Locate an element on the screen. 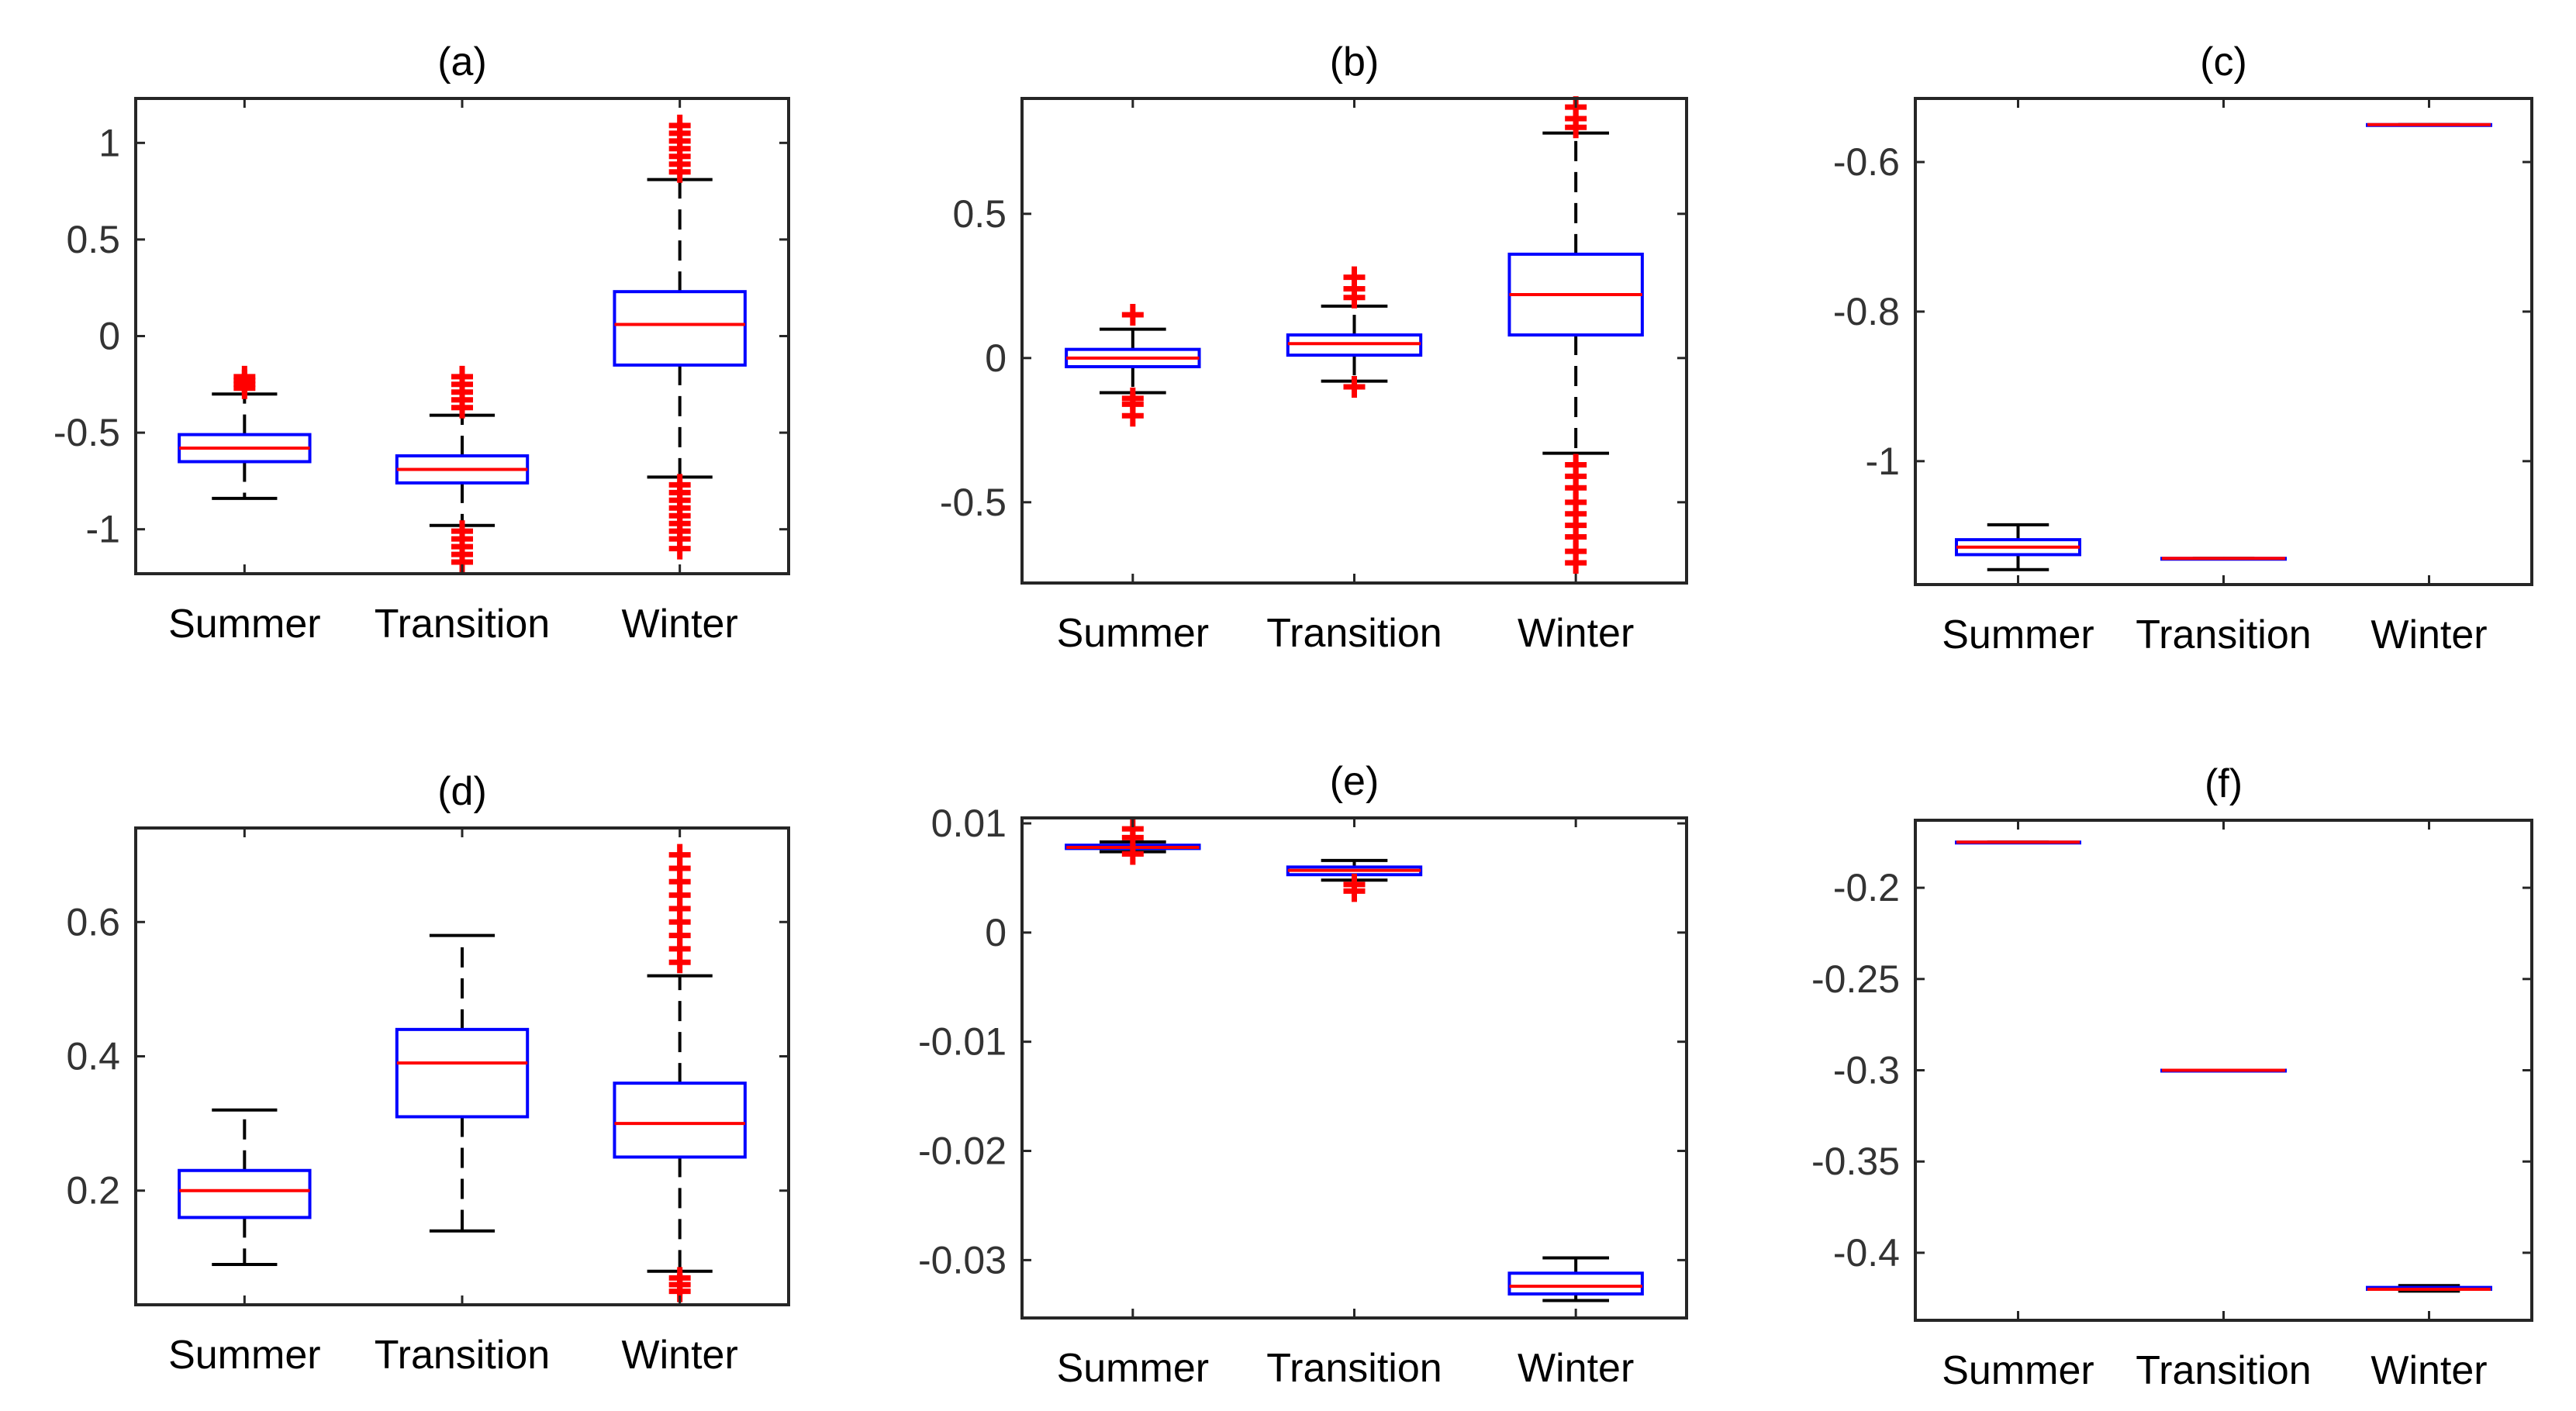 This screenshot has height=1411, width=2576. y-tick-label: -0.35 is located at coordinates (1856, 1162).